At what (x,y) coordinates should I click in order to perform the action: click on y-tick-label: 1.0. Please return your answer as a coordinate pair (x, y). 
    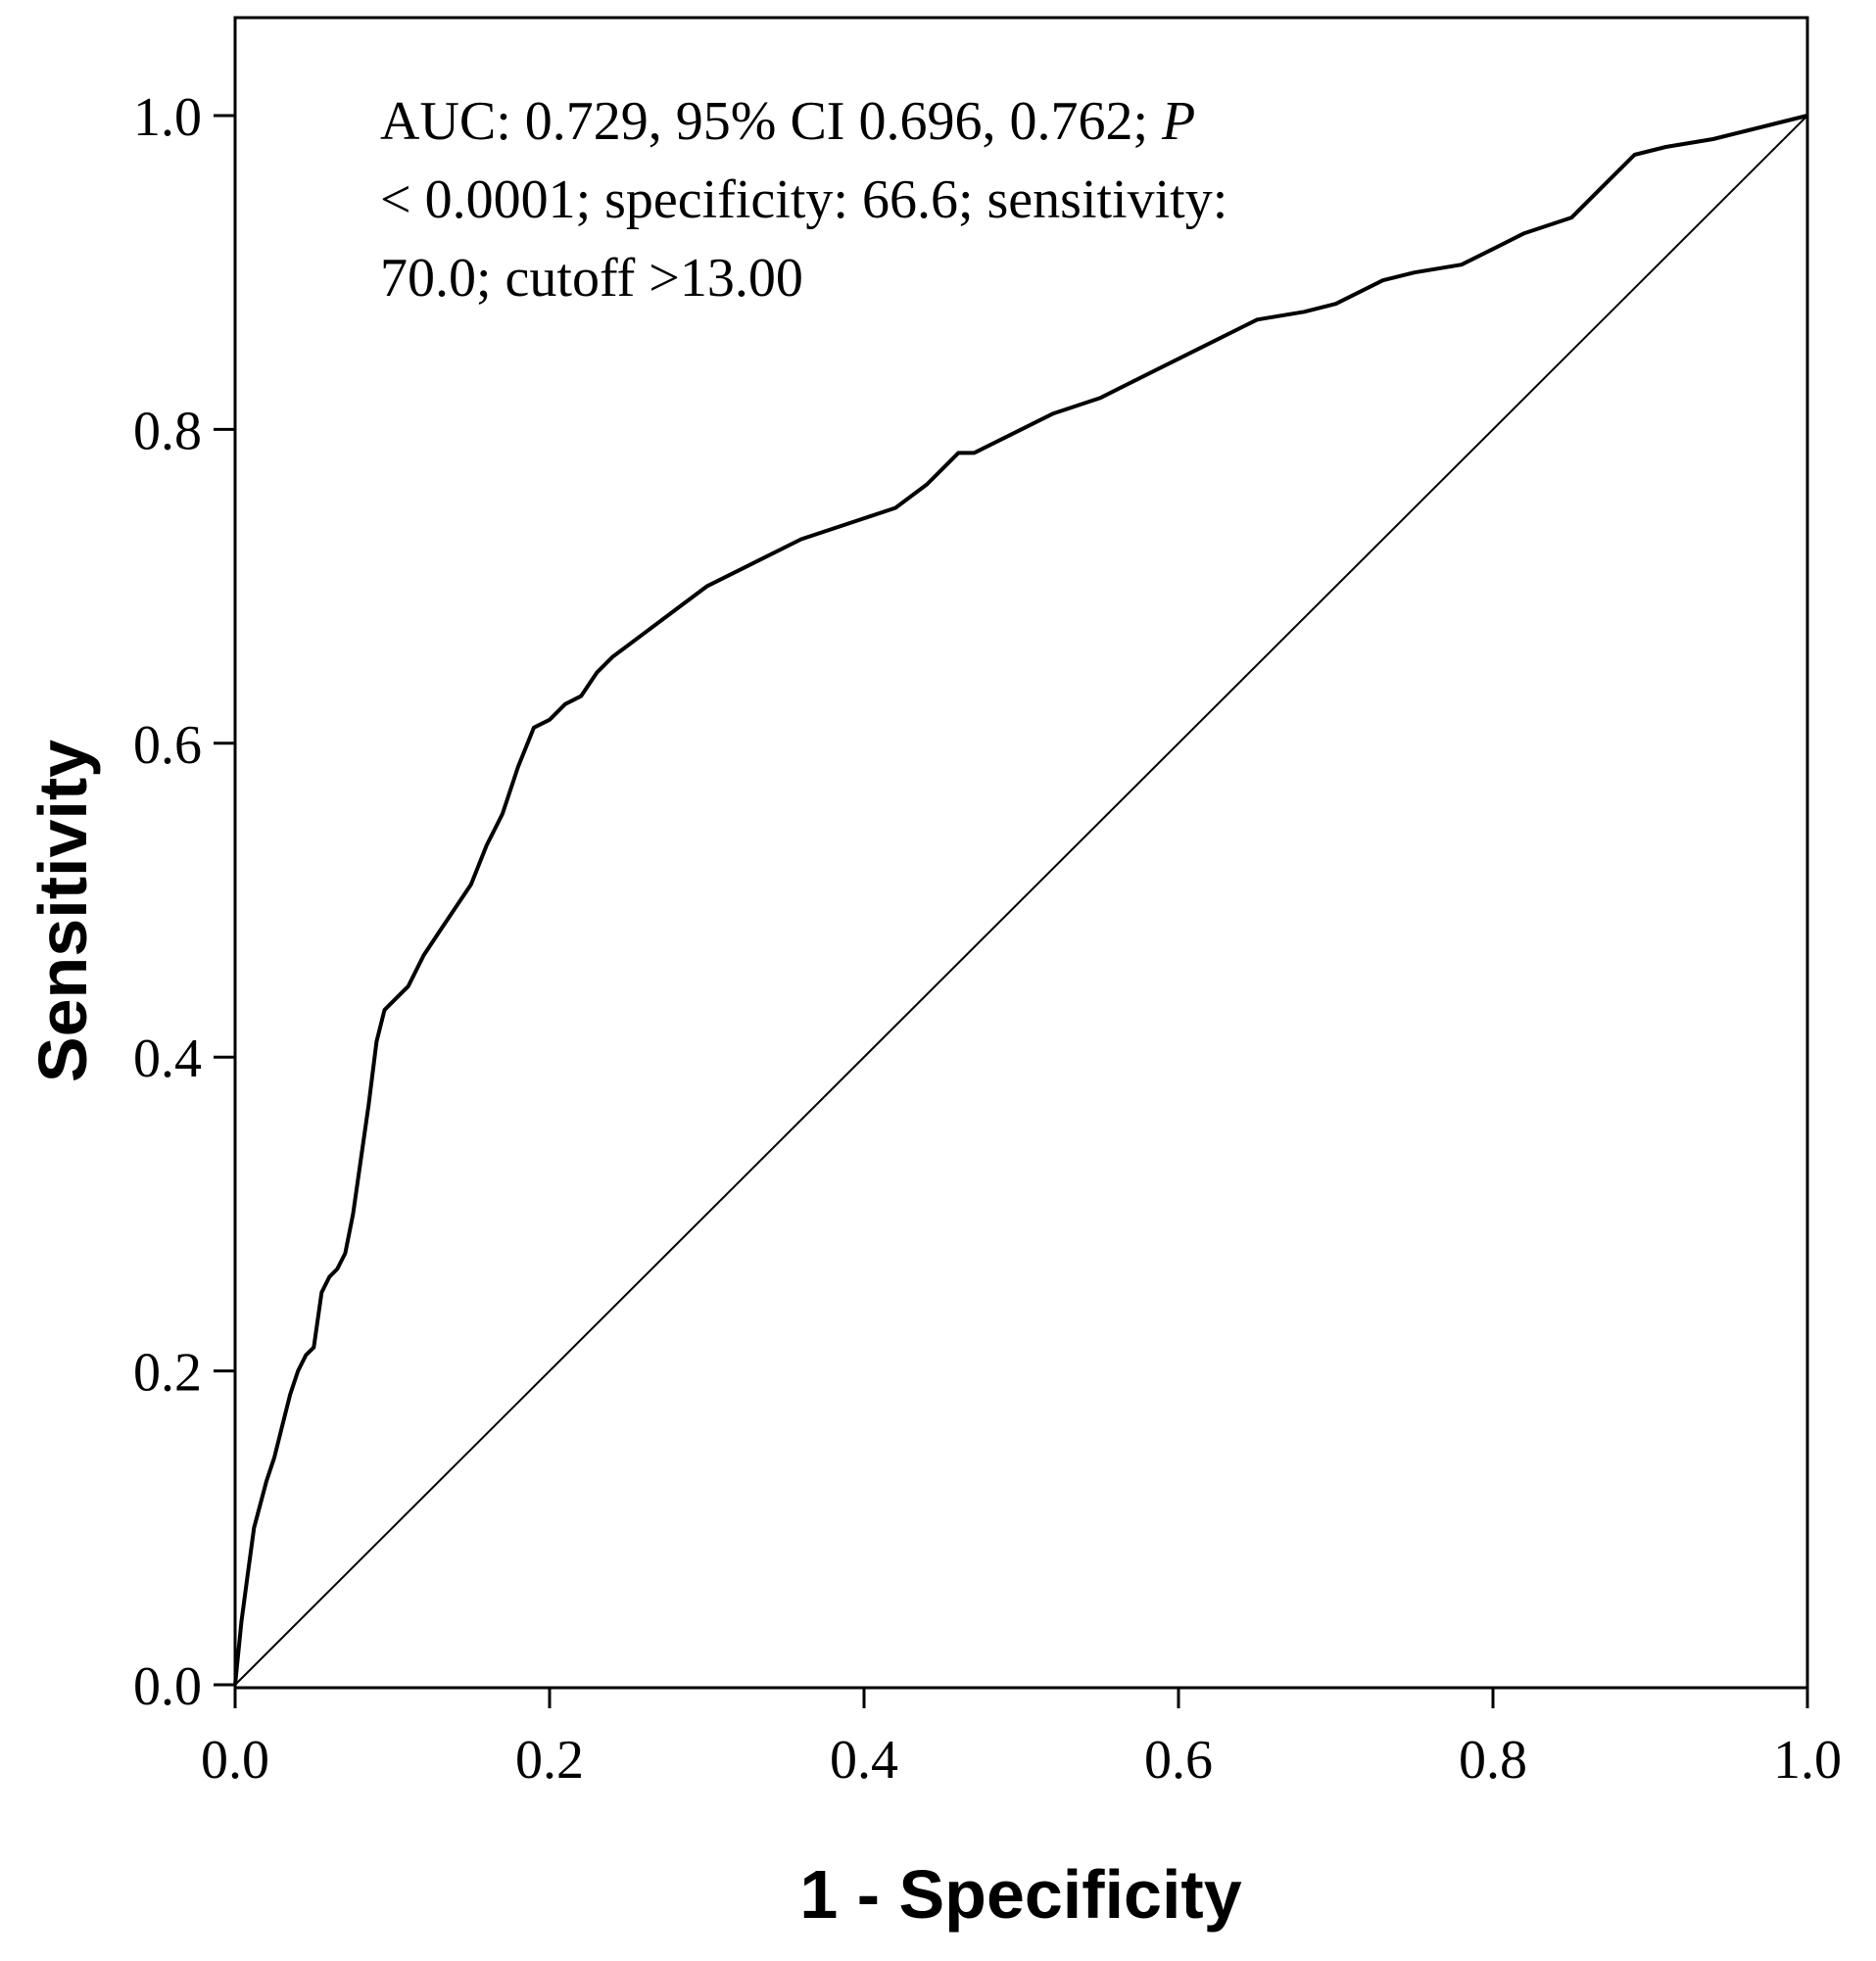
    Looking at the image, I should click on (167, 117).